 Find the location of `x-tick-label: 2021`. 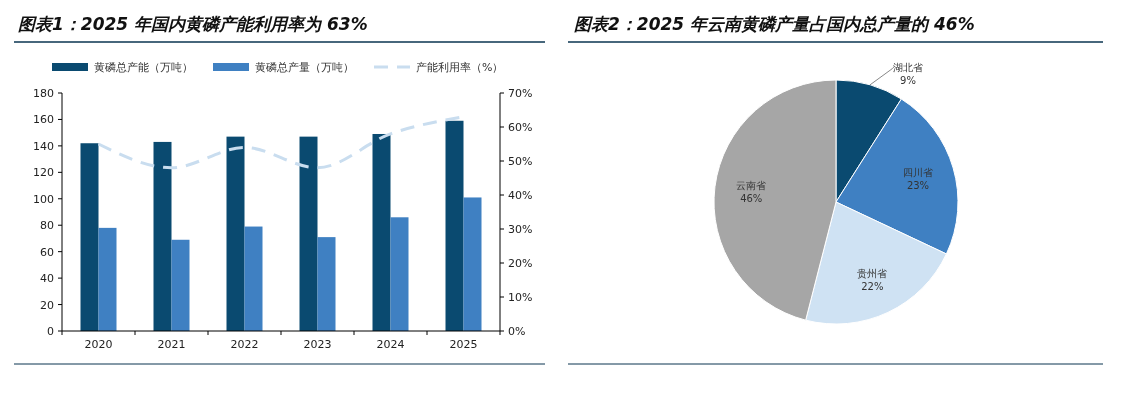

x-tick-label: 2021 is located at coordinates (171, 344).